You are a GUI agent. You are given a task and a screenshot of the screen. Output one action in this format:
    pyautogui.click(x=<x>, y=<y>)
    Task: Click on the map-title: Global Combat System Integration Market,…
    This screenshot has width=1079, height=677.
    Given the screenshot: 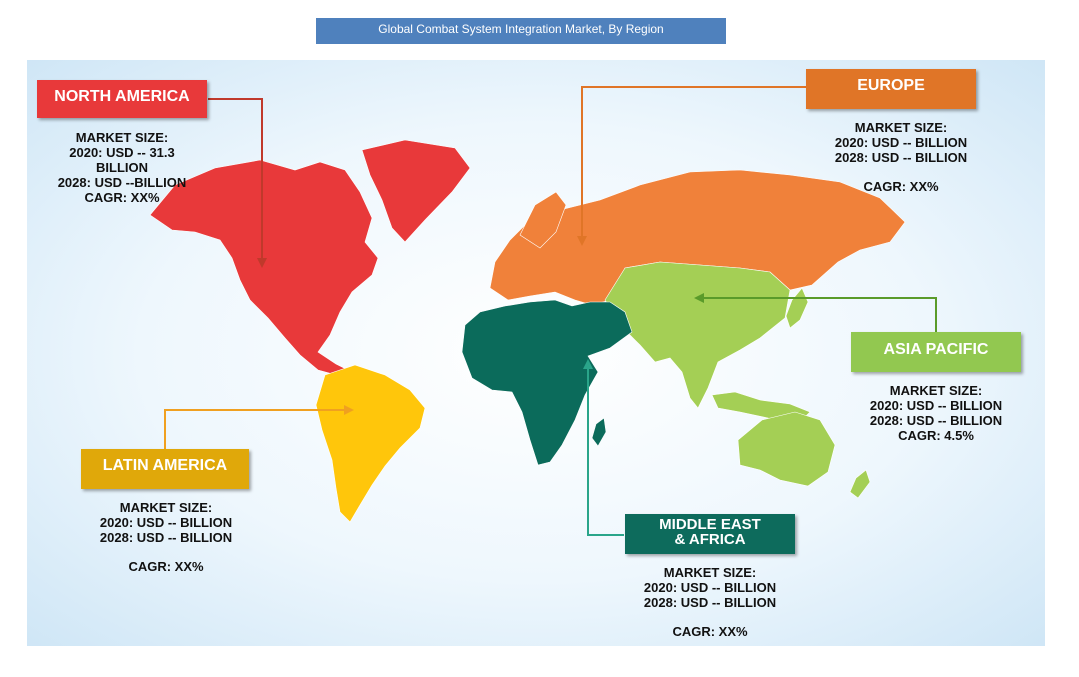 What is the action you would take?
    pyautogui.click(x=521, y=31)
    